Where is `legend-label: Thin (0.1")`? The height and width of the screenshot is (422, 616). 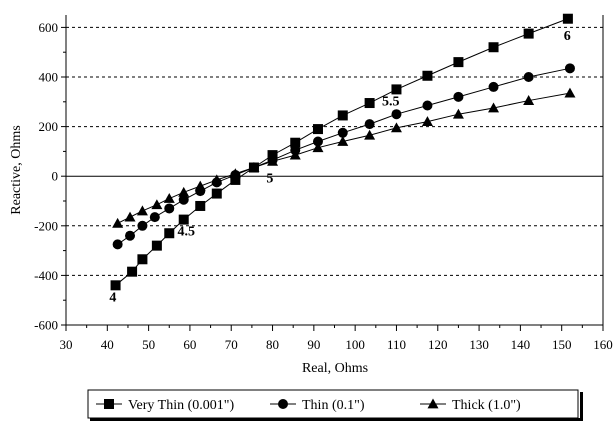 legend-label: Thin (0.1") is located at coordinates (333, 405).